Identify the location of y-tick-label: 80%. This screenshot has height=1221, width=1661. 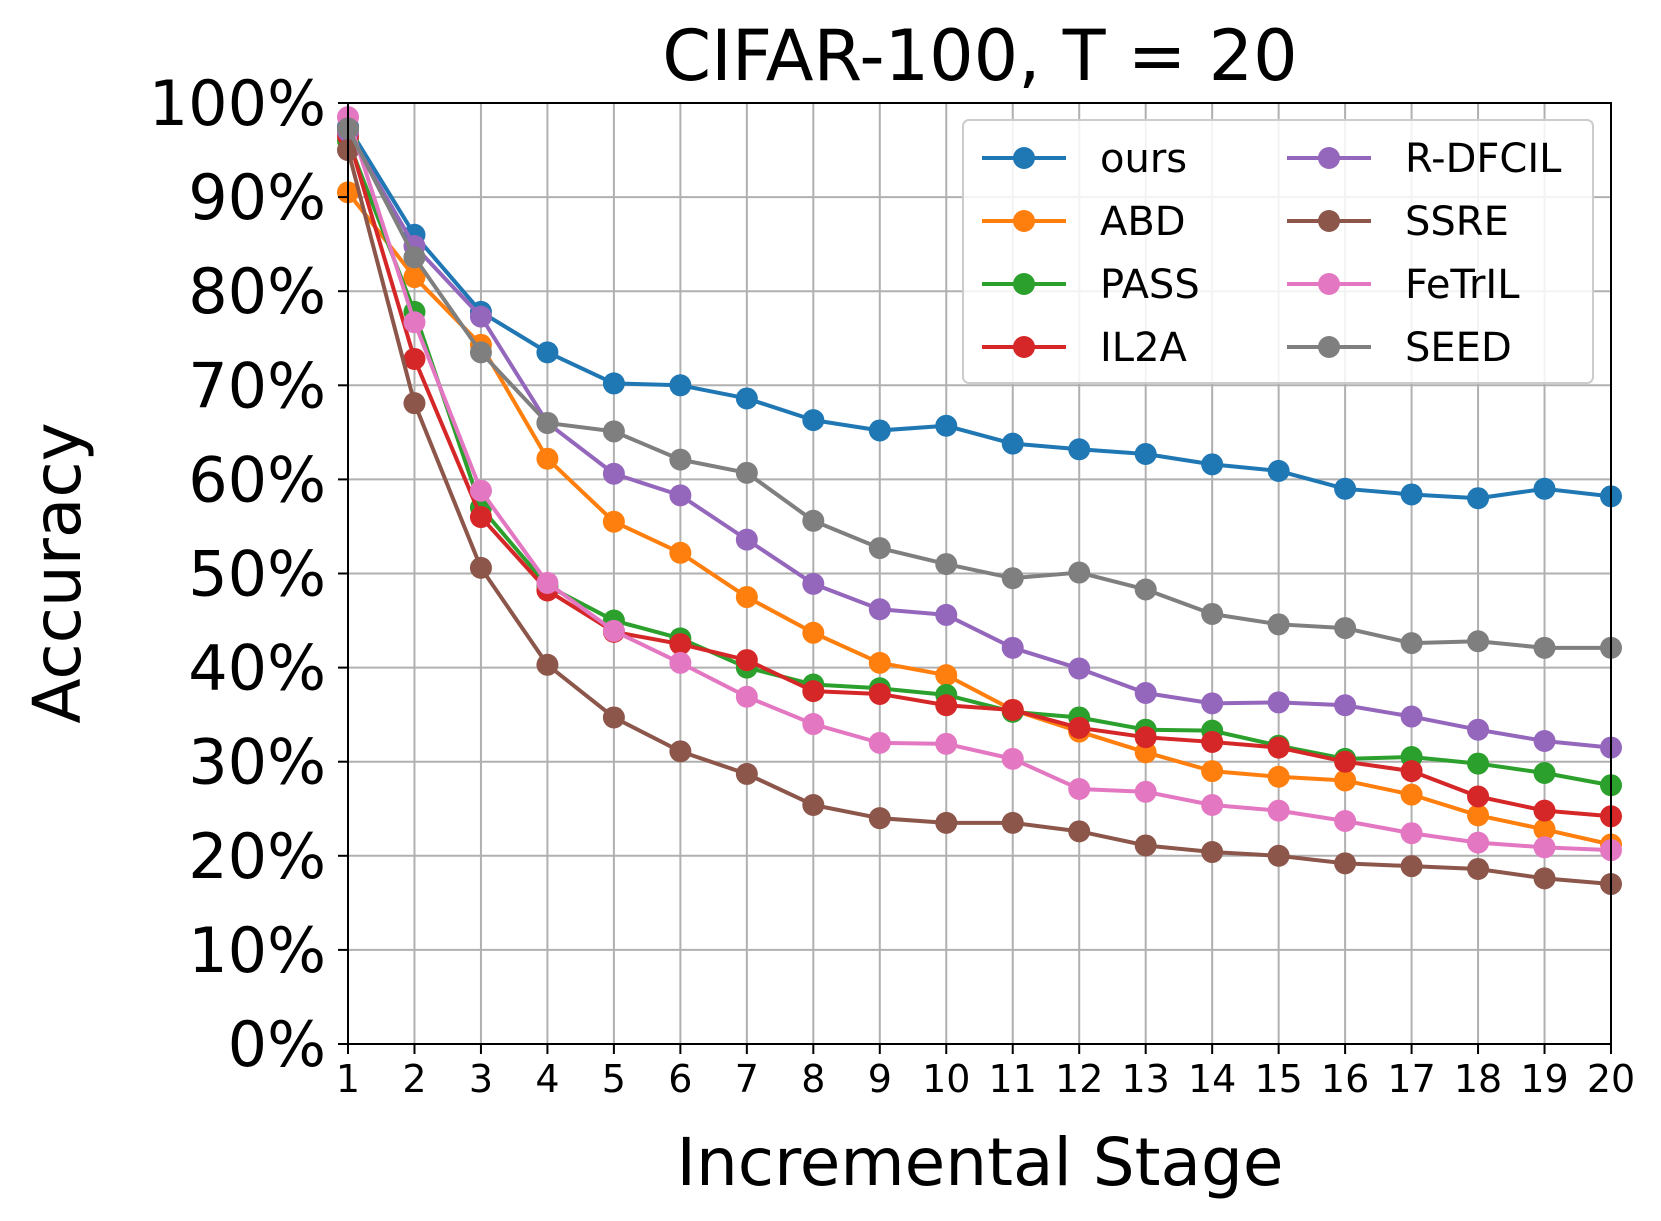
(257, 291).